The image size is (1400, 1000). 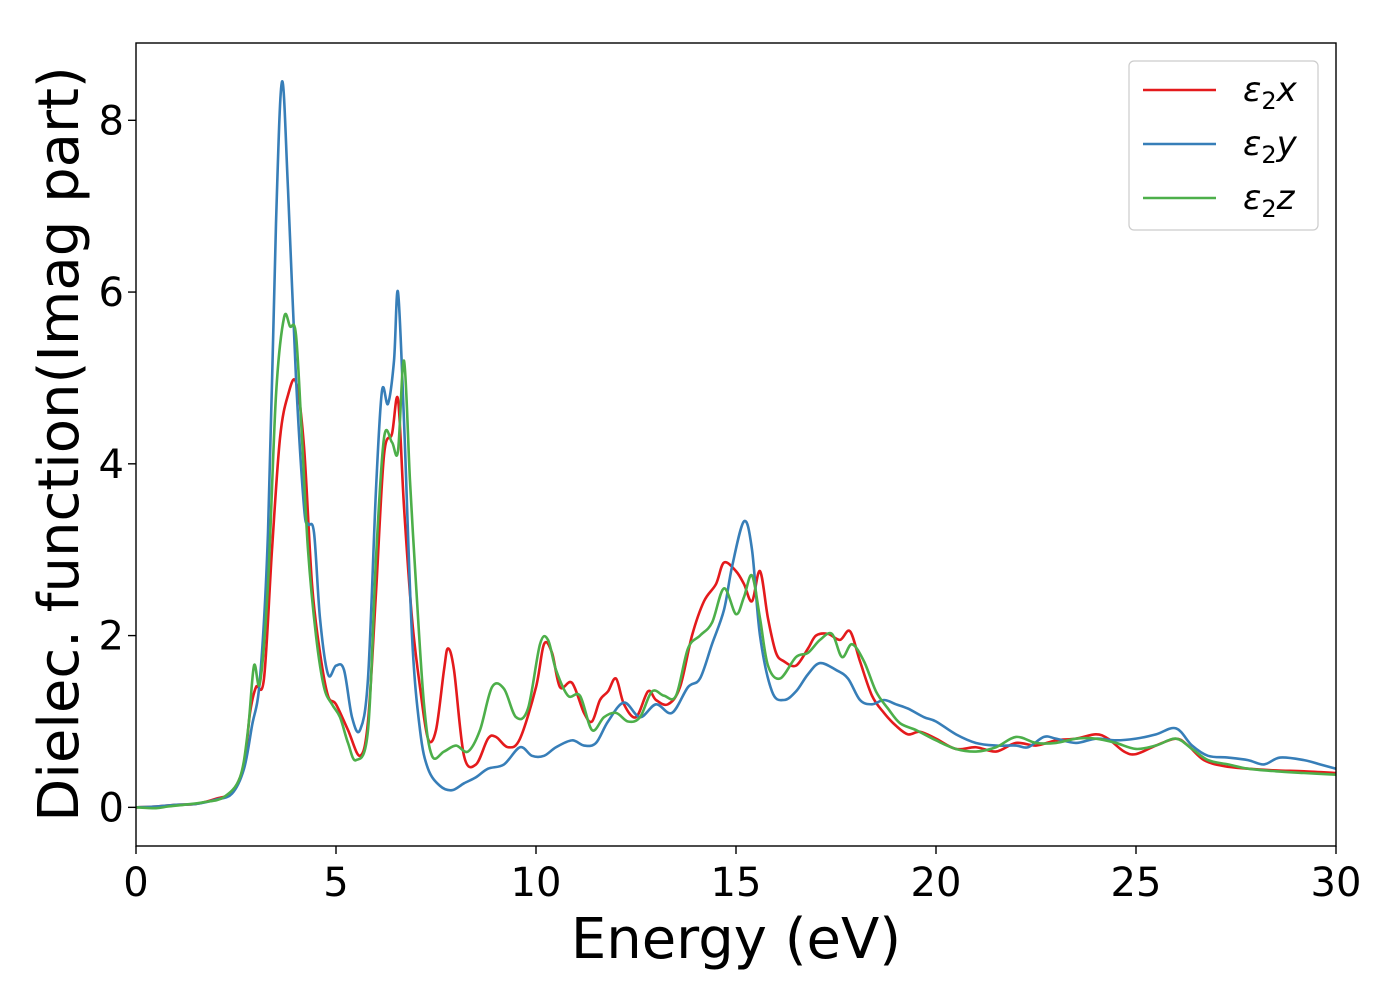 I want to click on legend-box, so click(x=1223, y=145).